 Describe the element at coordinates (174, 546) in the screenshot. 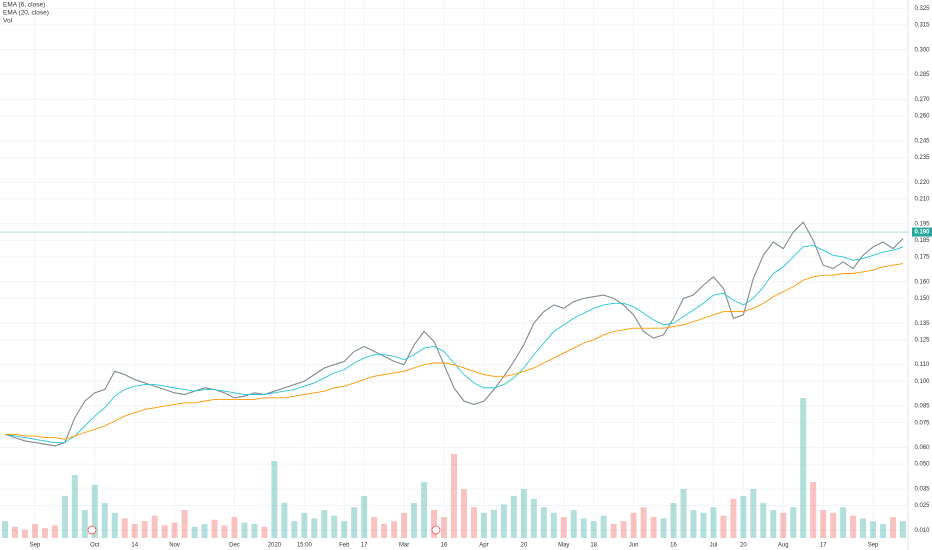

I see `x-tick-label: Nov` at that location.